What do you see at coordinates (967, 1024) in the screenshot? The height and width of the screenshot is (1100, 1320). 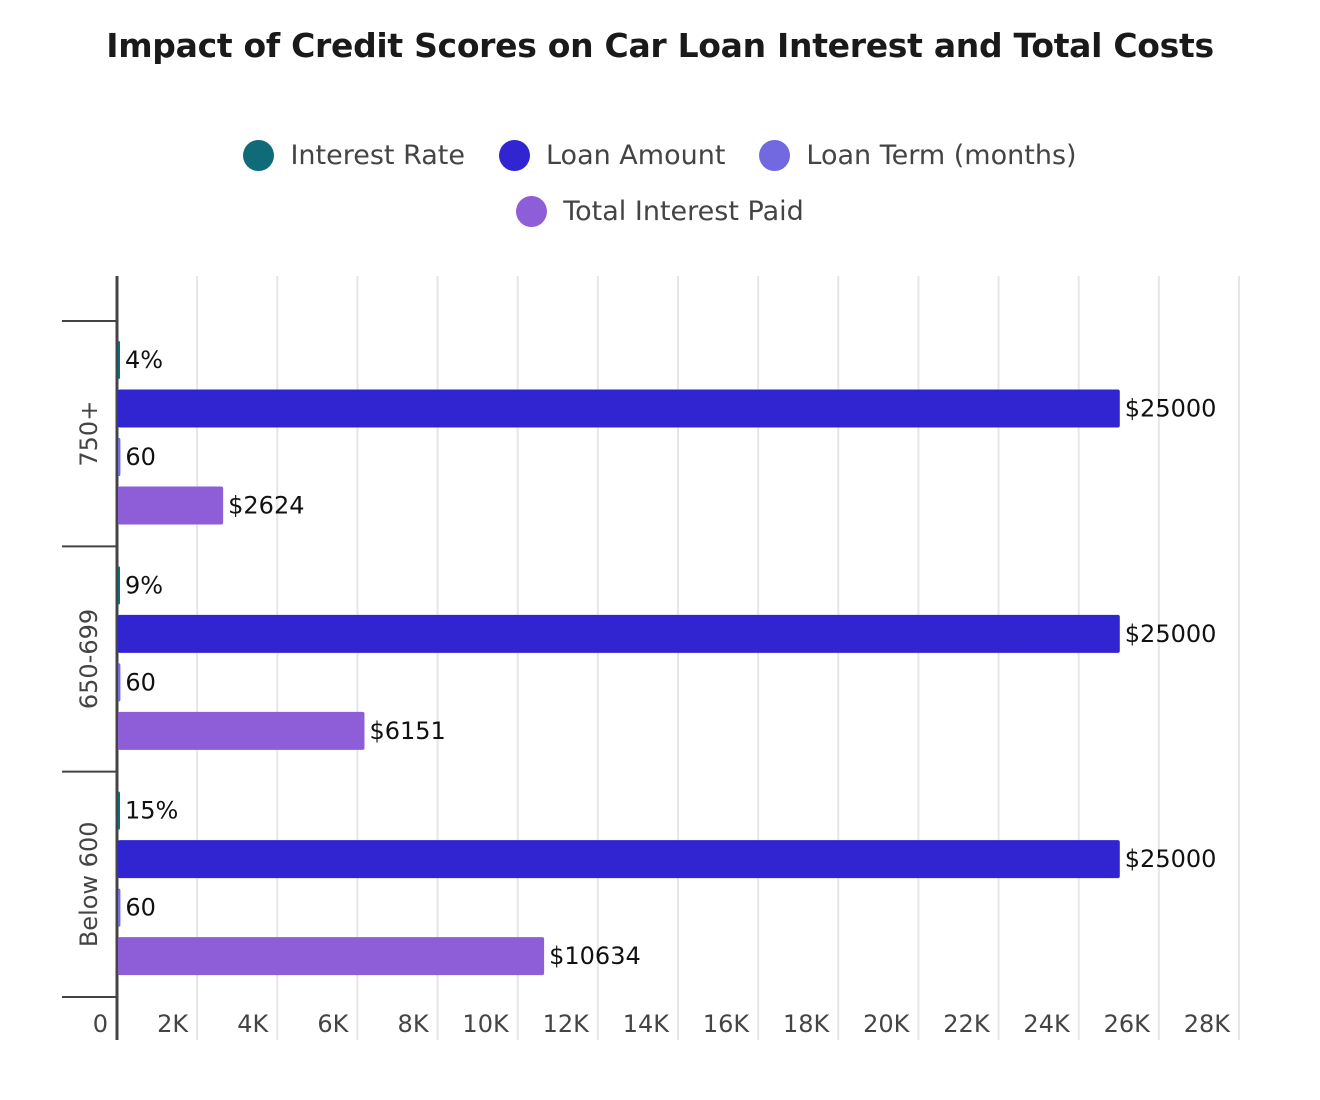 I see `x-tick-label: 22K` at bounding box center [967, 1024].